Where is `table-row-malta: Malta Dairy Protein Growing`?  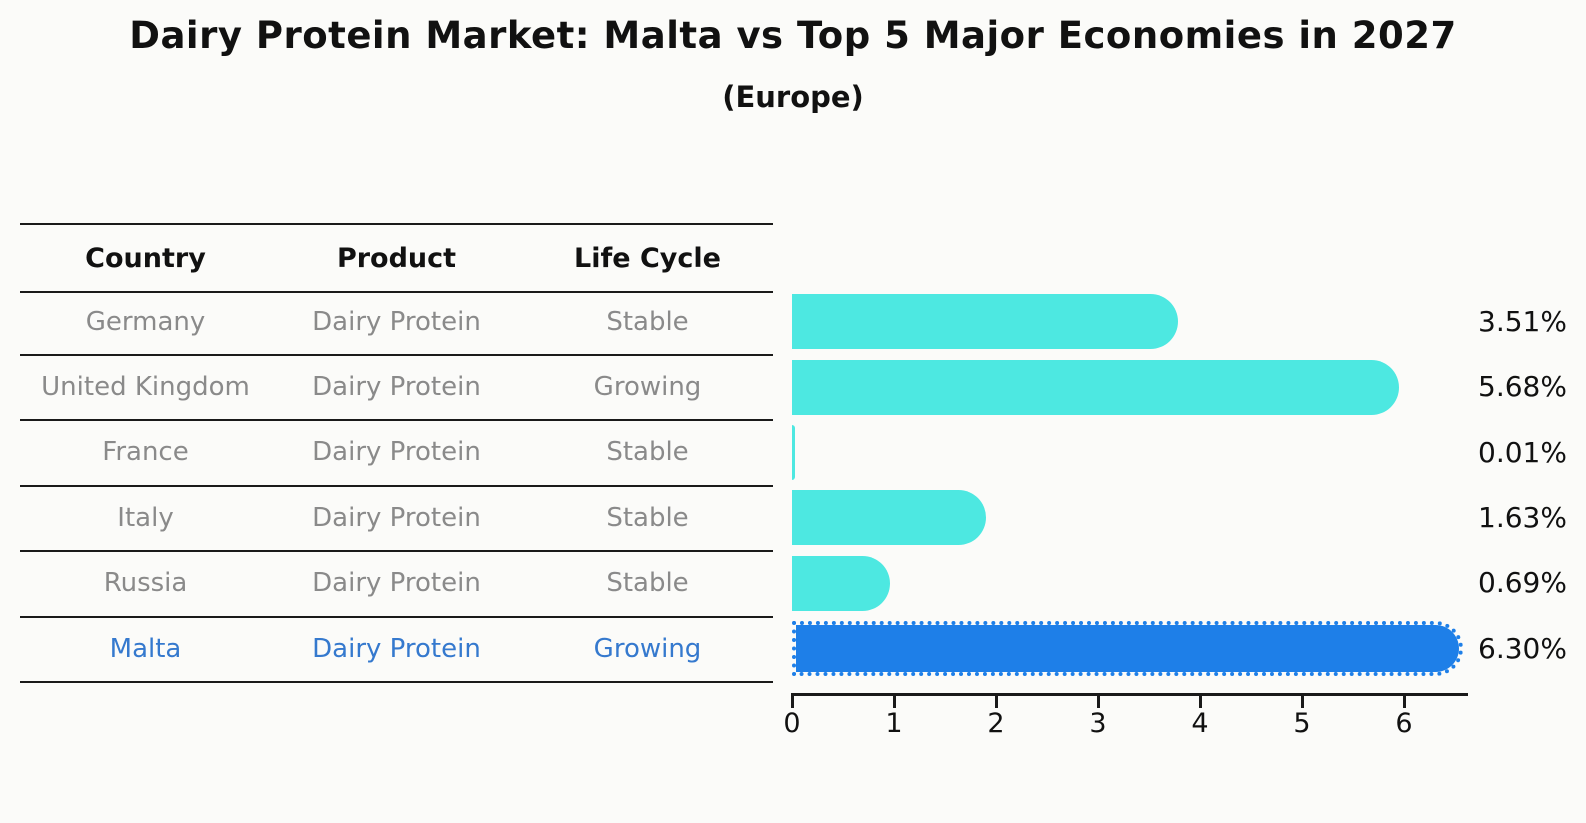 table-row-malta: Malta Dairy Protein Growing is located at coordinates (396, 649).